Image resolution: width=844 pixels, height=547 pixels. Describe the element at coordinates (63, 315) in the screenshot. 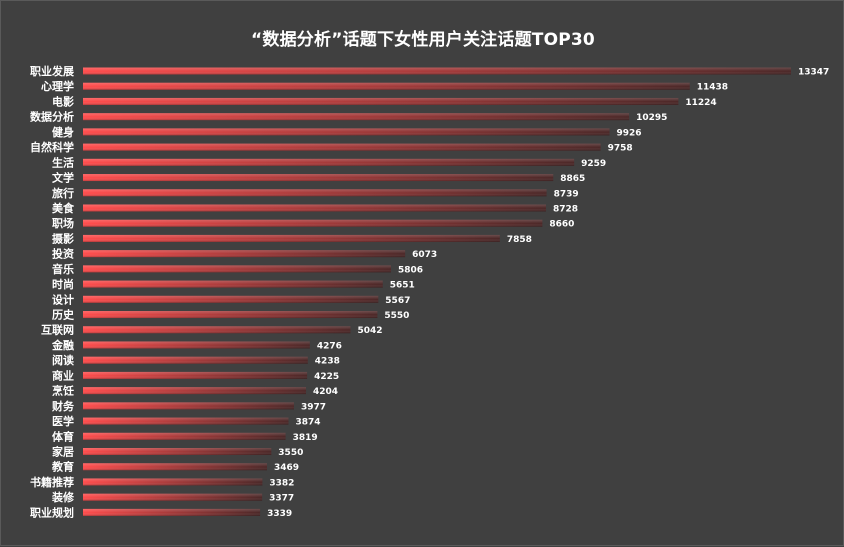

I see `category-label: 历史` at that location.